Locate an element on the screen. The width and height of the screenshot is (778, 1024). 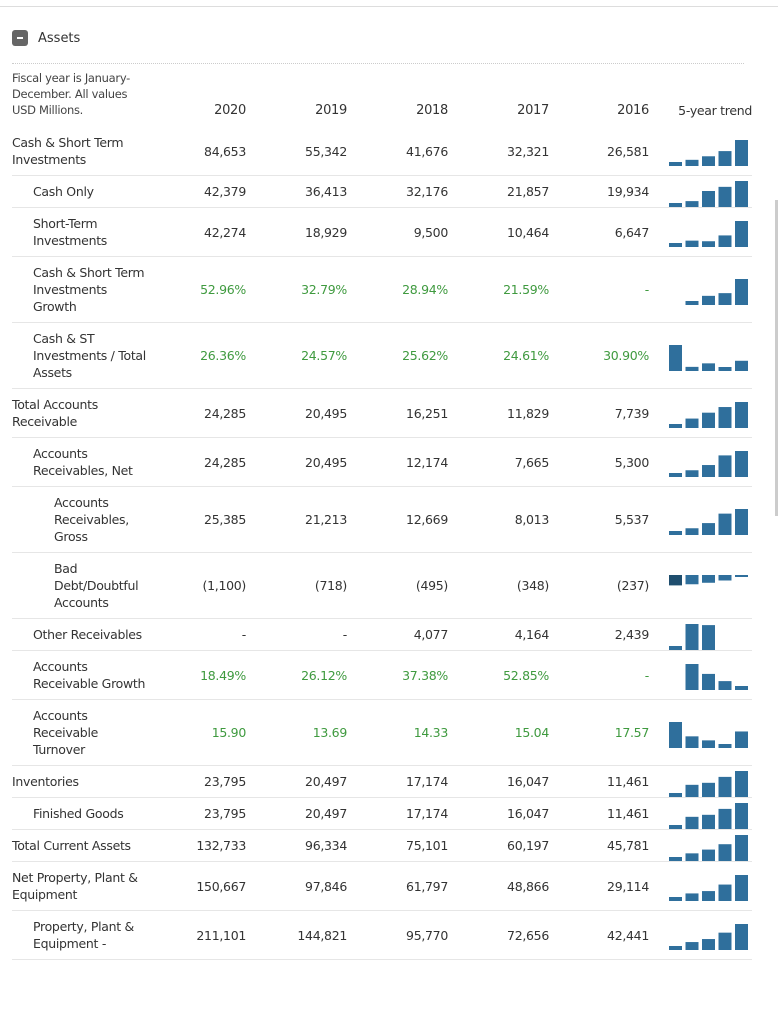
divider is located at coordinates (378, 63).